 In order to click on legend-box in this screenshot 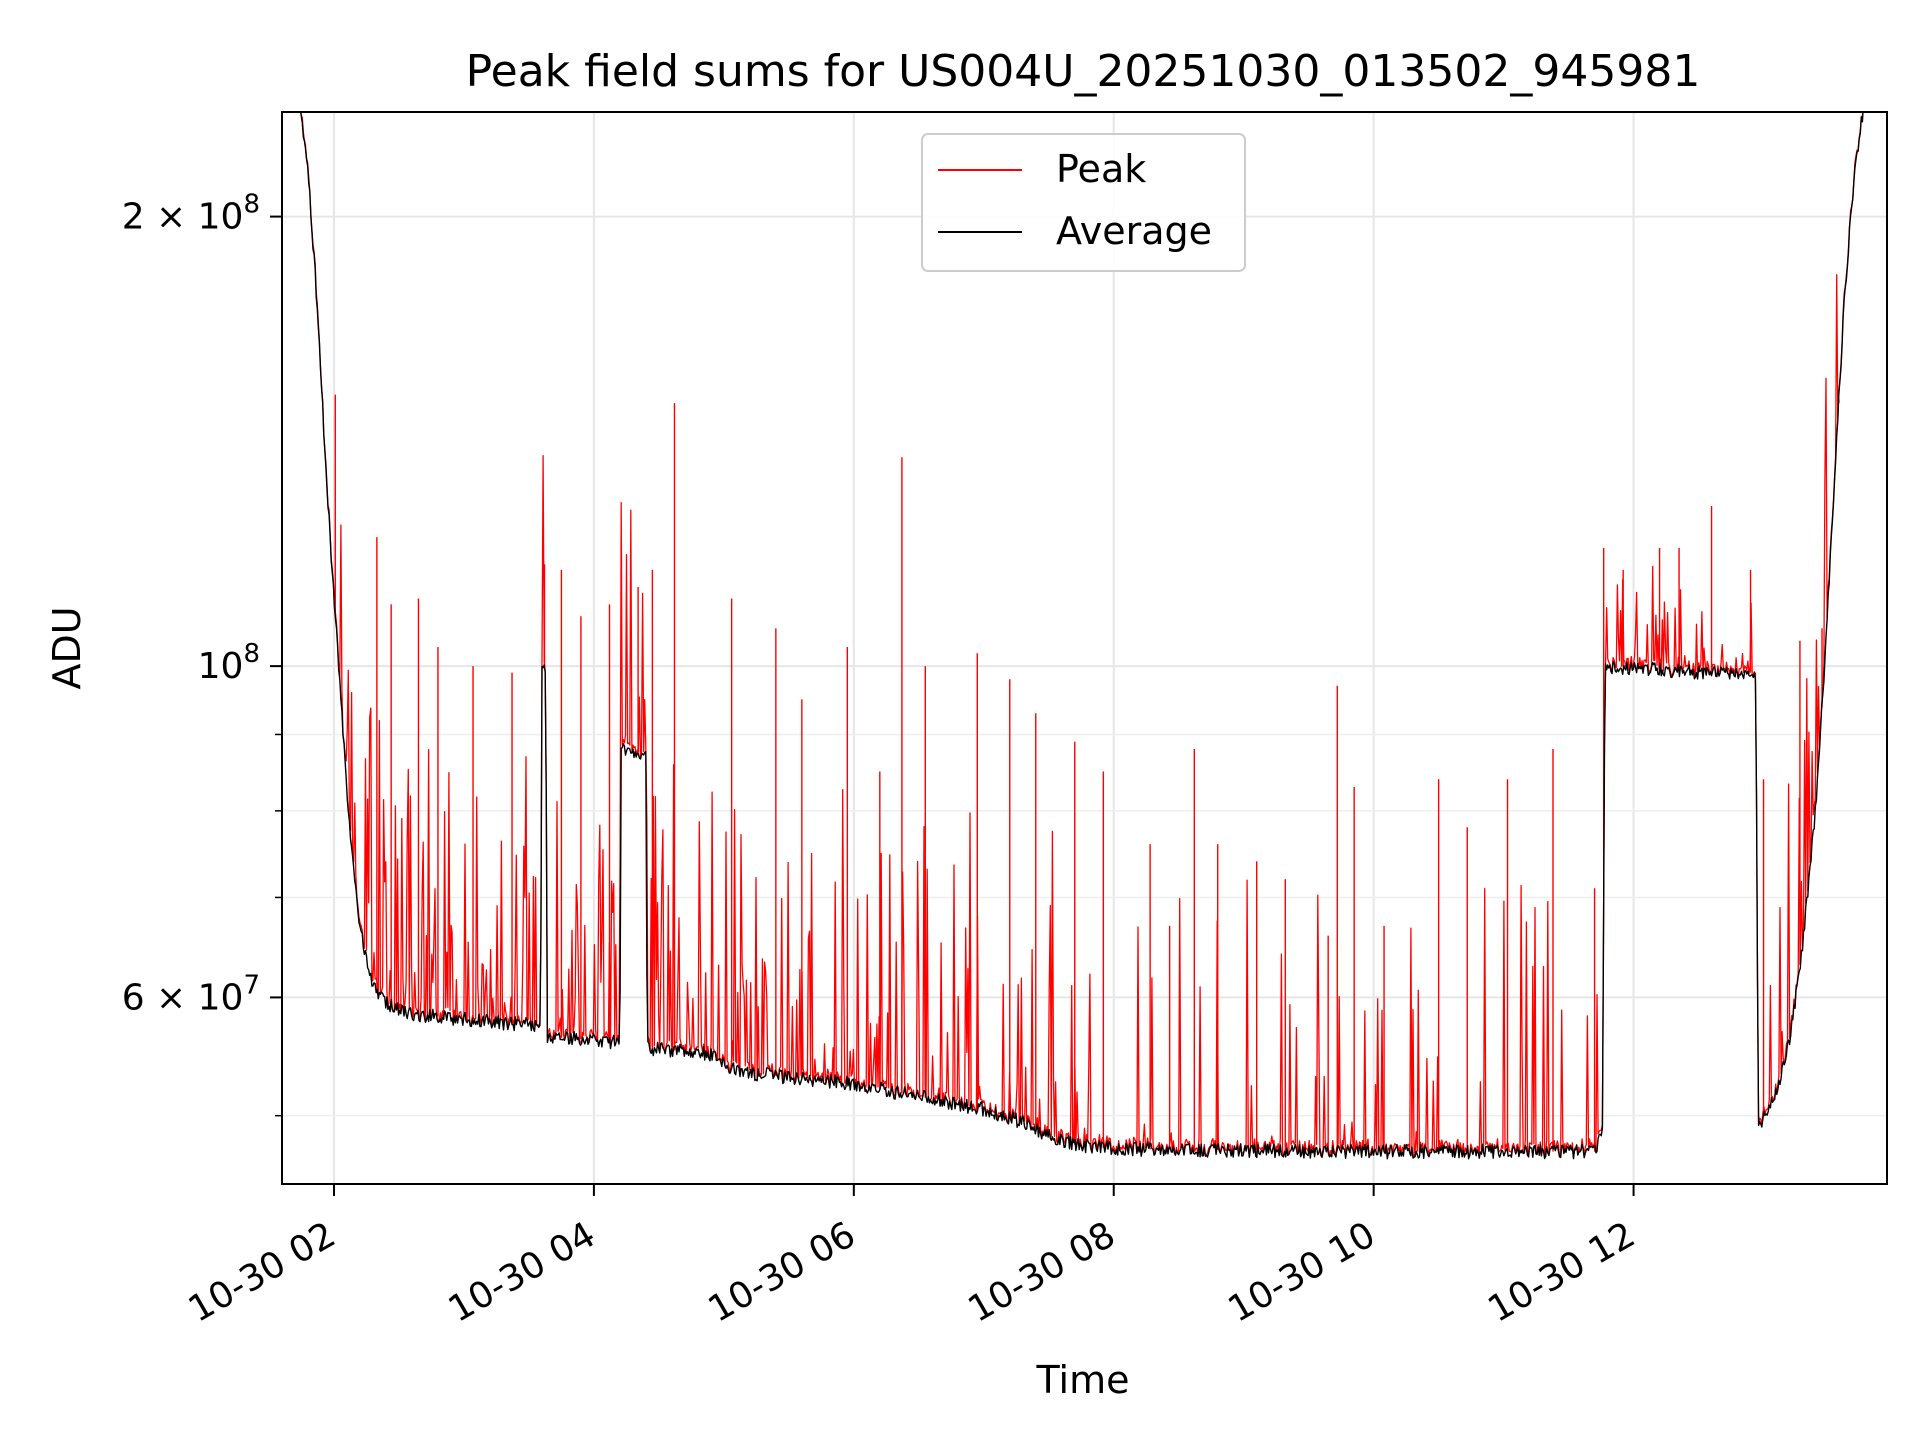, I will do `click(1083, 202)`.